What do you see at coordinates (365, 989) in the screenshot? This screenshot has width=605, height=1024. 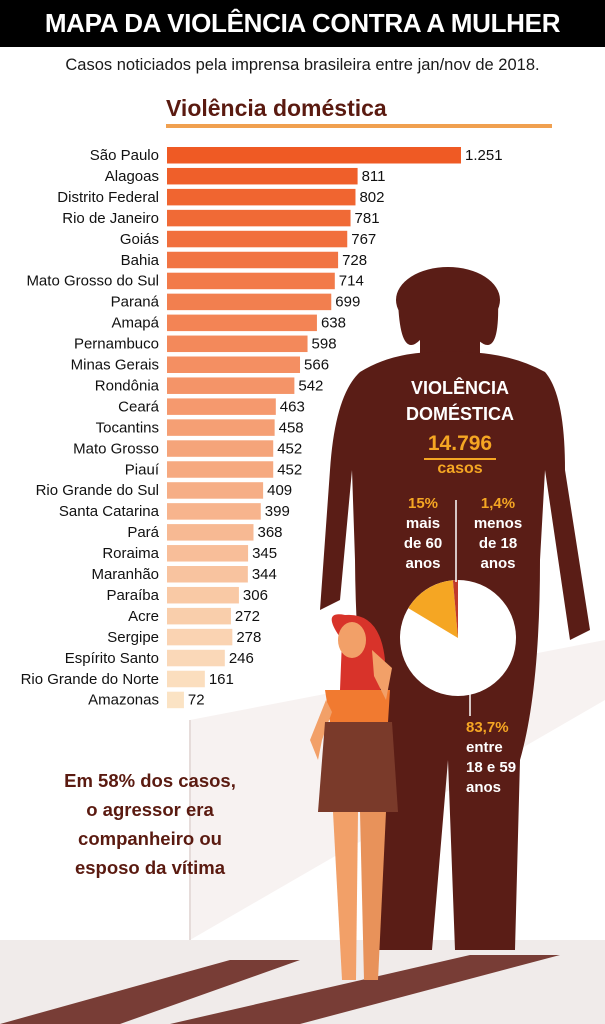 I see `shadow-man` at bounding box center [365, 989].